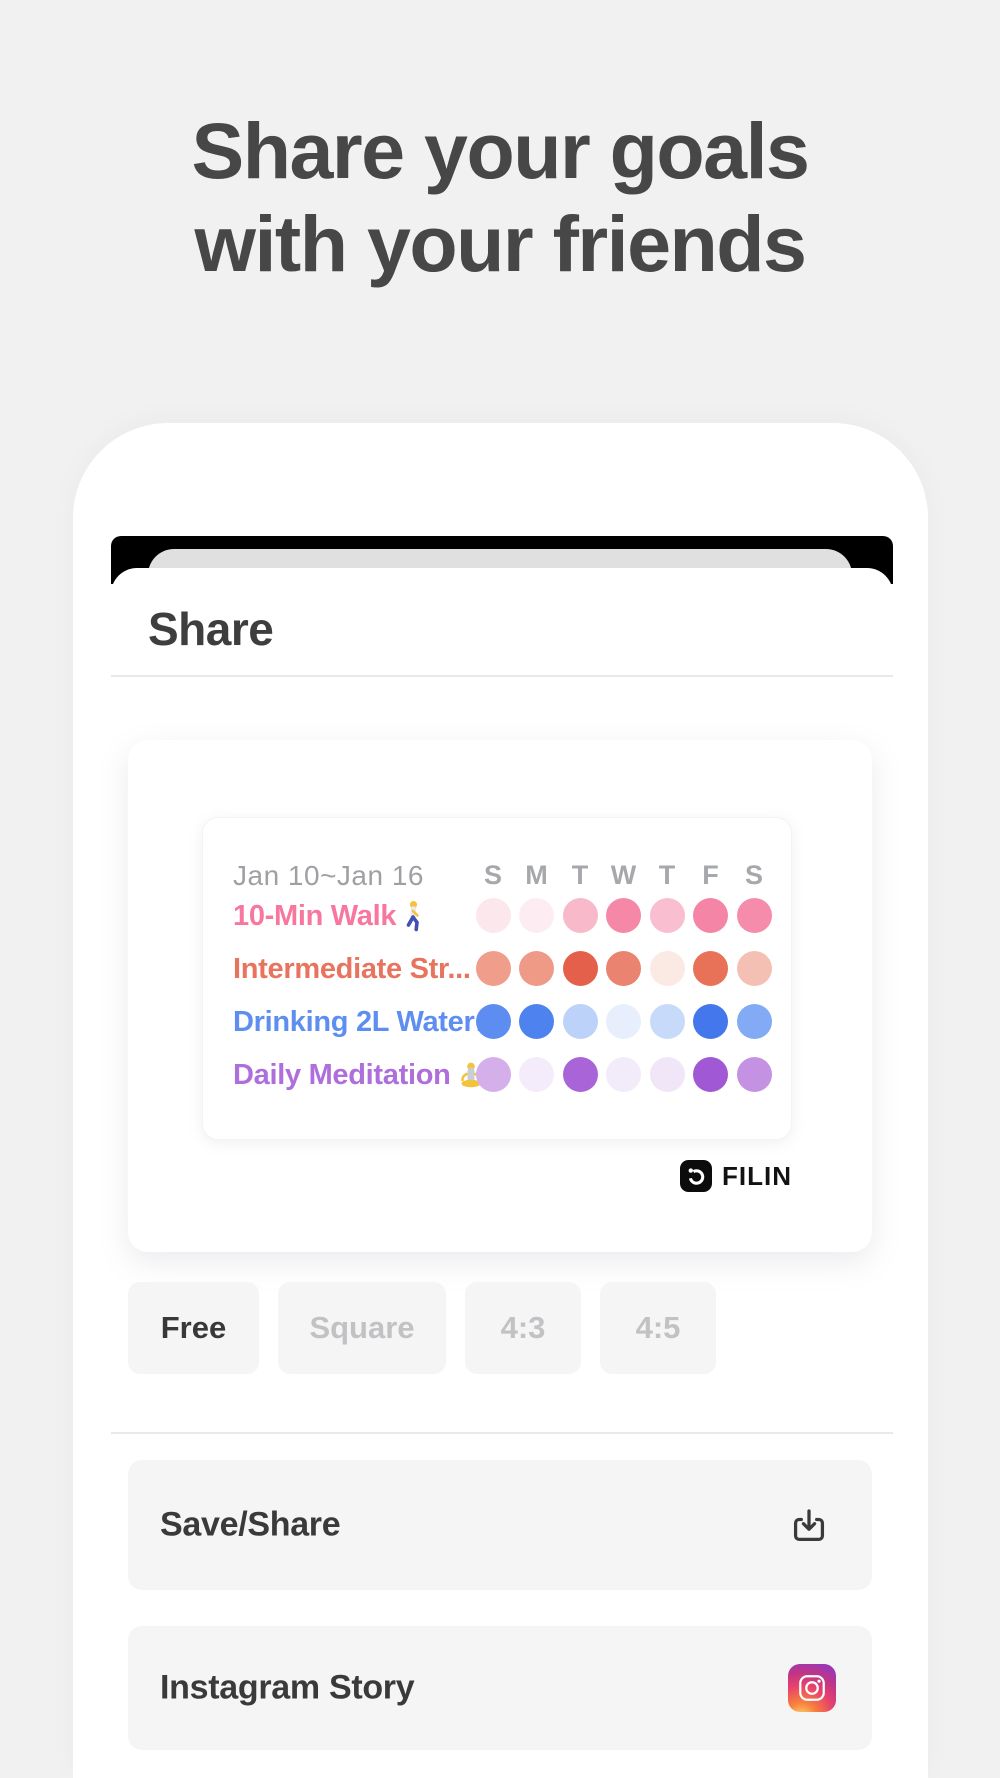  I want to click on hero-title: Share your goals with your friends, so click(500, 197).